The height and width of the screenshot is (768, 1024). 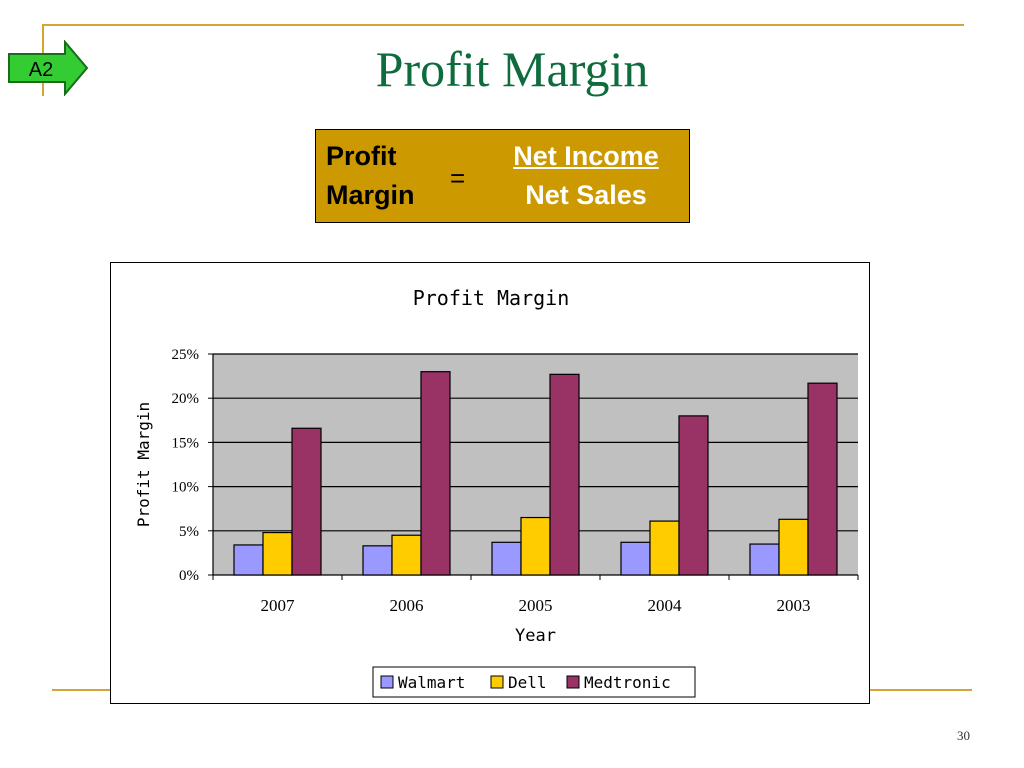 I want to click on formula-left-line1: Profit, so click(x=361, y=156).